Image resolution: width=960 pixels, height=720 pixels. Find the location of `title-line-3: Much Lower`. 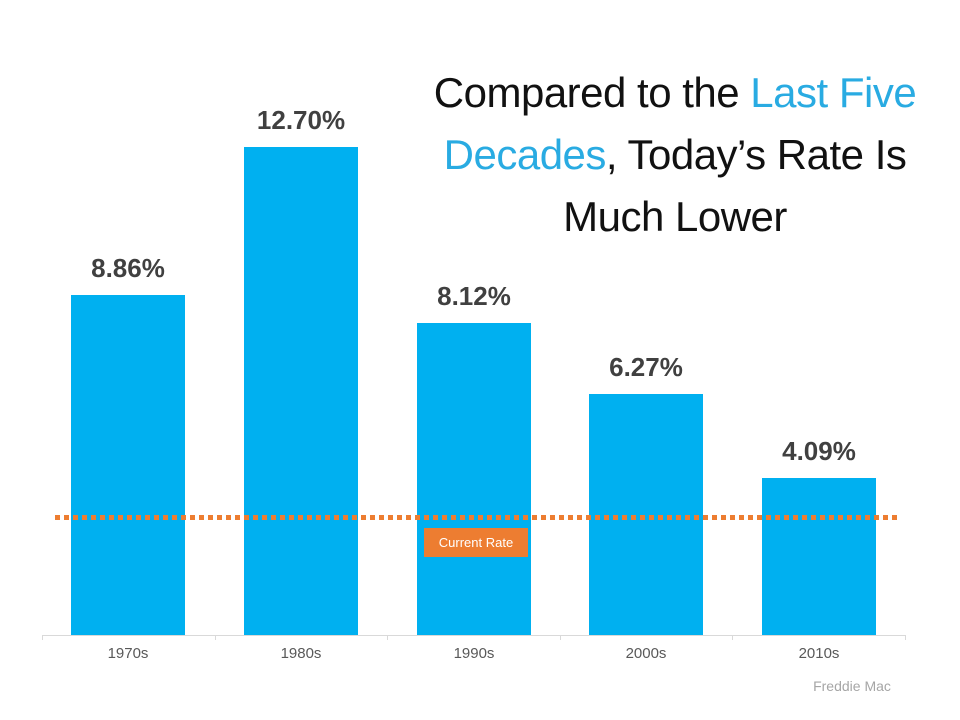

title-line-3: Much Lower is located at coordinates (672, 217).